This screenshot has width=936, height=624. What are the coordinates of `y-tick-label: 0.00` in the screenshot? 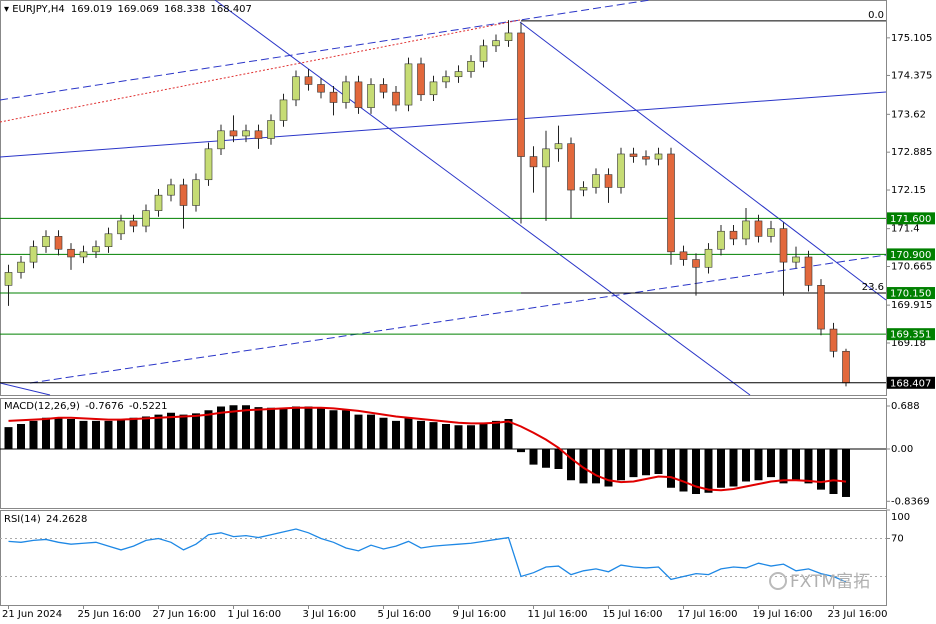 It's located at (902, 449).